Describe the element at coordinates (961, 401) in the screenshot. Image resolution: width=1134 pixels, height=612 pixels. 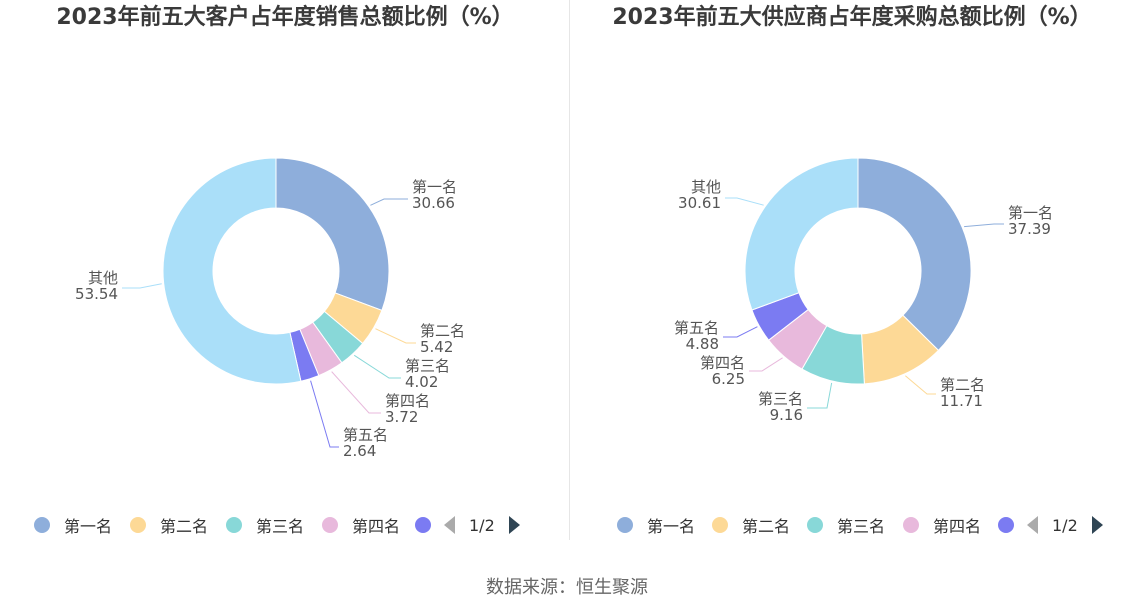
I see `slice-value-label: 11.71` at that location.